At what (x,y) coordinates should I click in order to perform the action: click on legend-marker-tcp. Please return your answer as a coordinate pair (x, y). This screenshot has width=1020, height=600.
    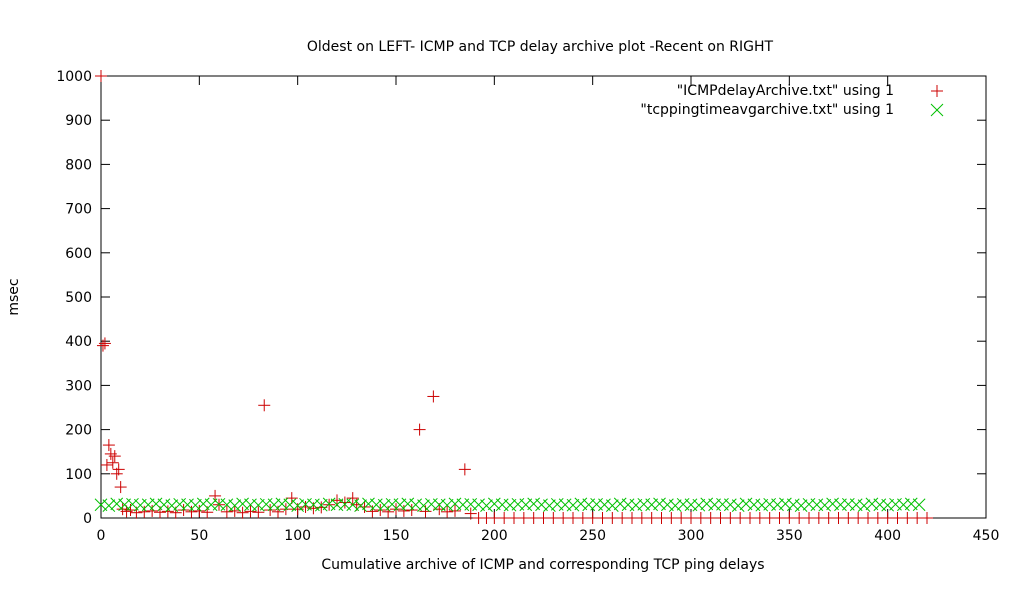
    Looking at the image, I should click on (937, 110).